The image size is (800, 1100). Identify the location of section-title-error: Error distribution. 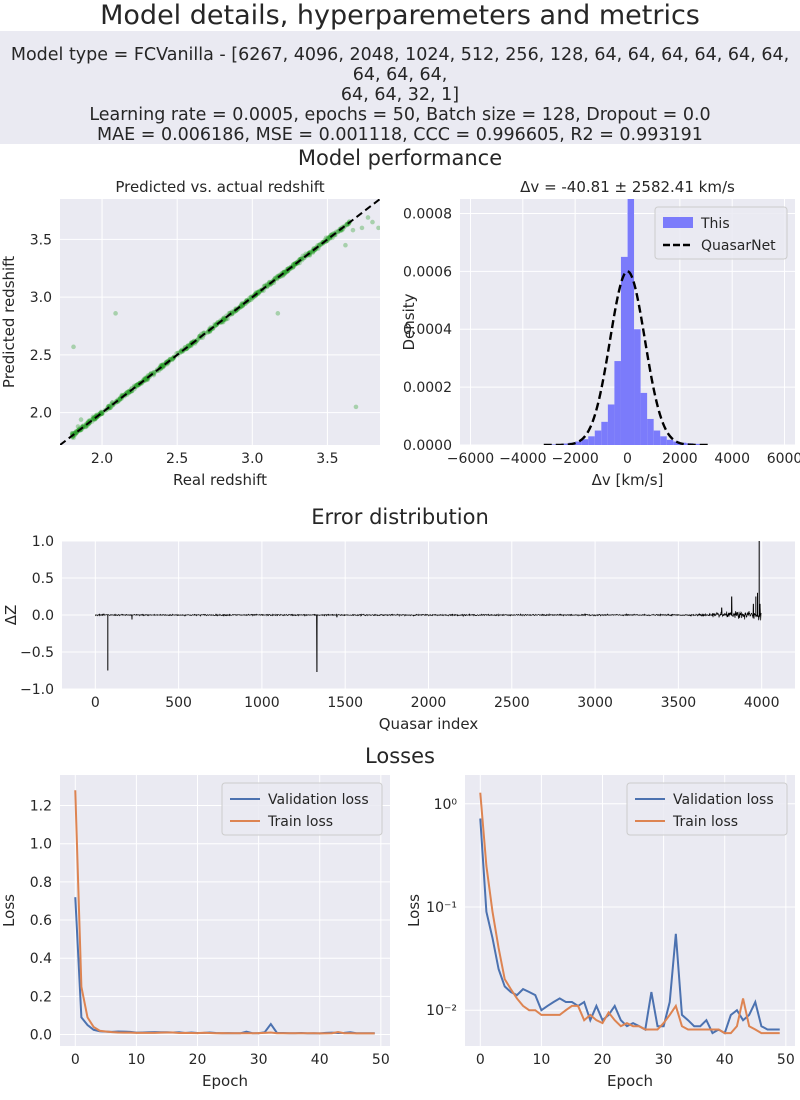
(400, 517).